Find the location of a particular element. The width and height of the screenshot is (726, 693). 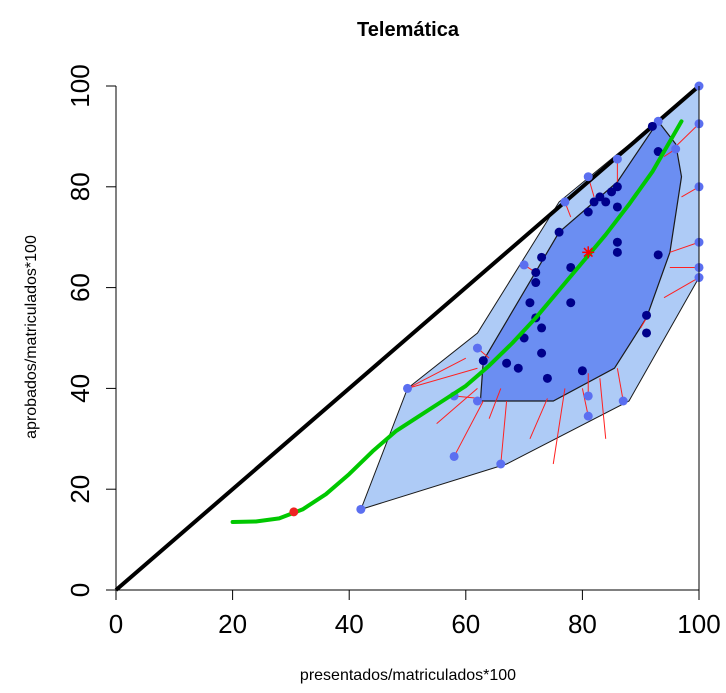

x-tick-label: 40 is located at coordinates (349, 624).